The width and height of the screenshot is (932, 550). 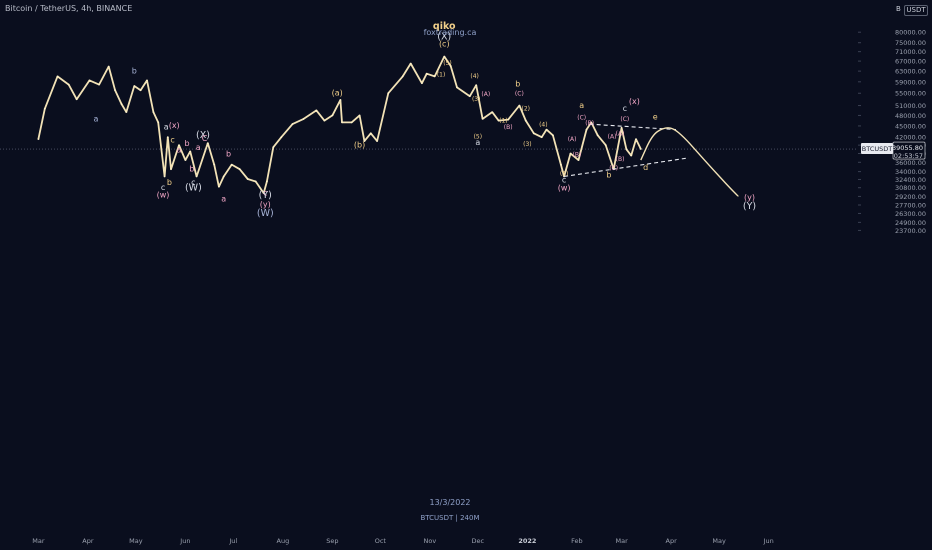 I want to click on price-tick-label: 48000.00, so click(x=910, y=116).